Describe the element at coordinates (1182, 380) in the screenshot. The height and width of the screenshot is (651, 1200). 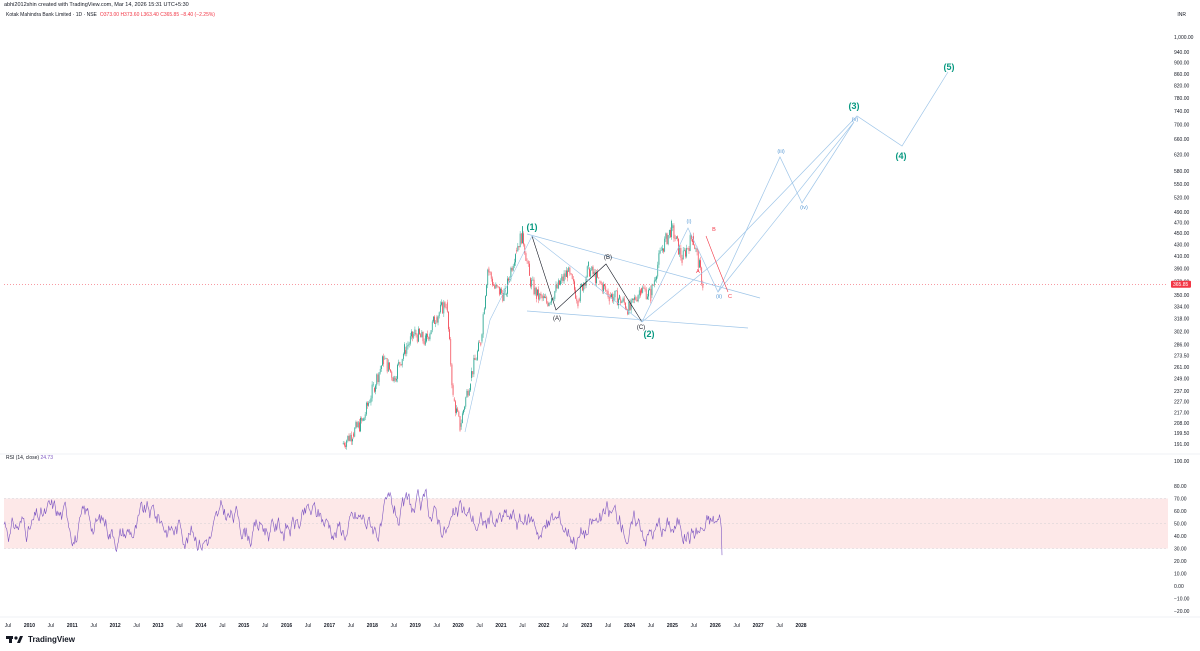
I see `price-axis-label: 249.00` at that location.